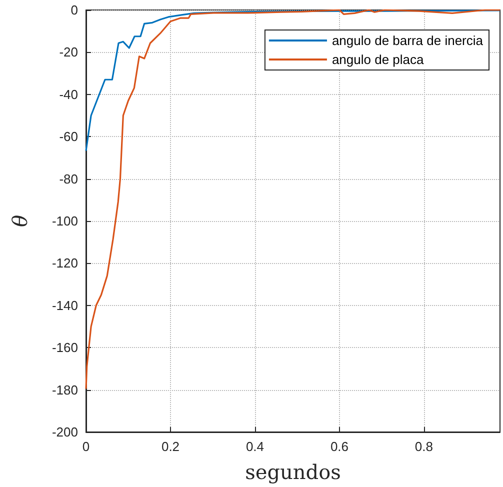  What do you see at coordinates (408, 40) in the screenshot?
I see `legend-label: angulo de barra de inercia` at bounding box center [408, 40].